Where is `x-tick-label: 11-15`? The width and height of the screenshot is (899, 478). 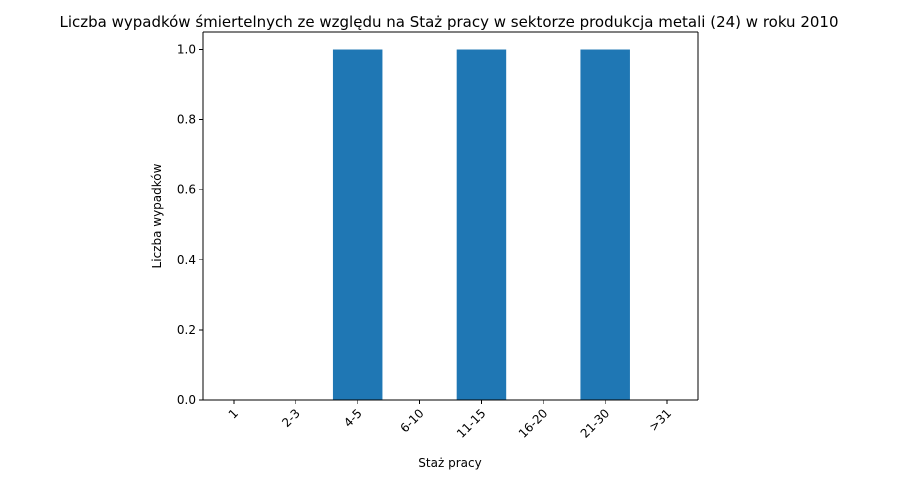
x-tick-label: 11-15 is located at coordinates (471, 423).